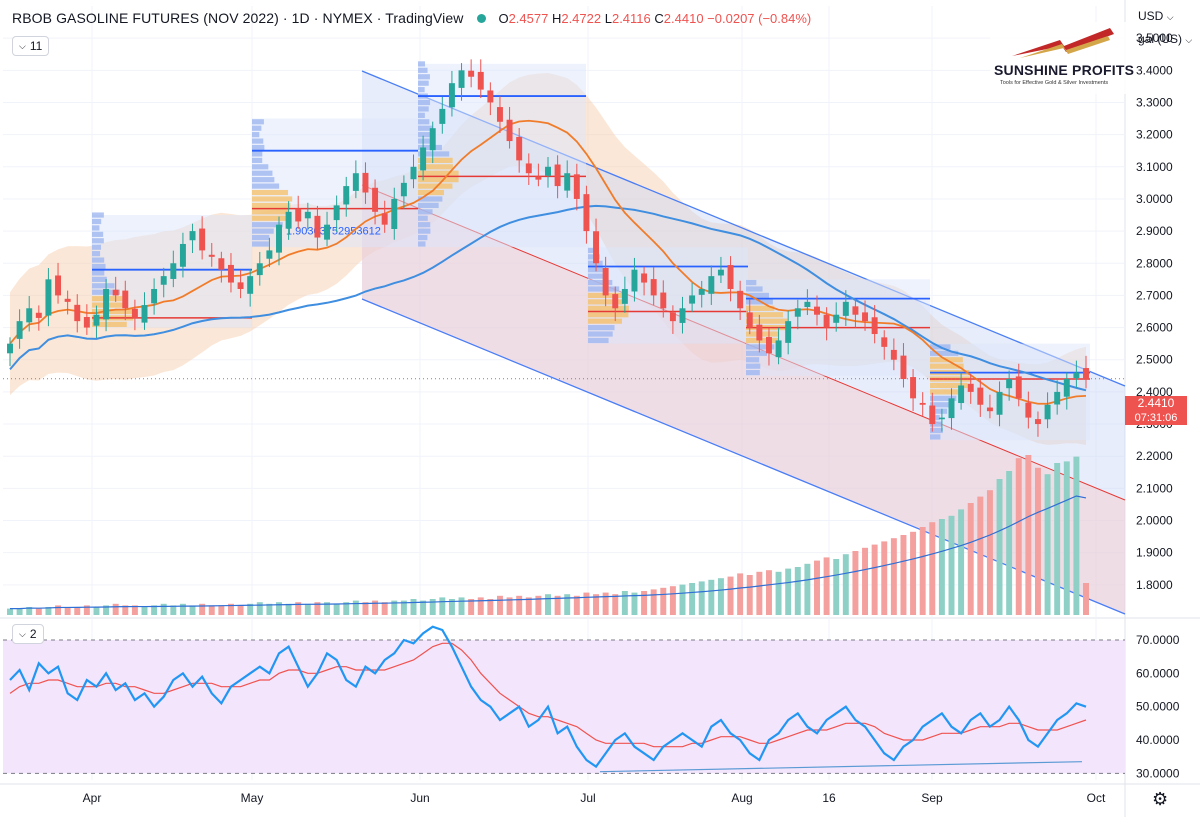  Describe the element at coordinates (1154, 295) in the screenshot. I see `price-tick-label: 2.7000` at that location.